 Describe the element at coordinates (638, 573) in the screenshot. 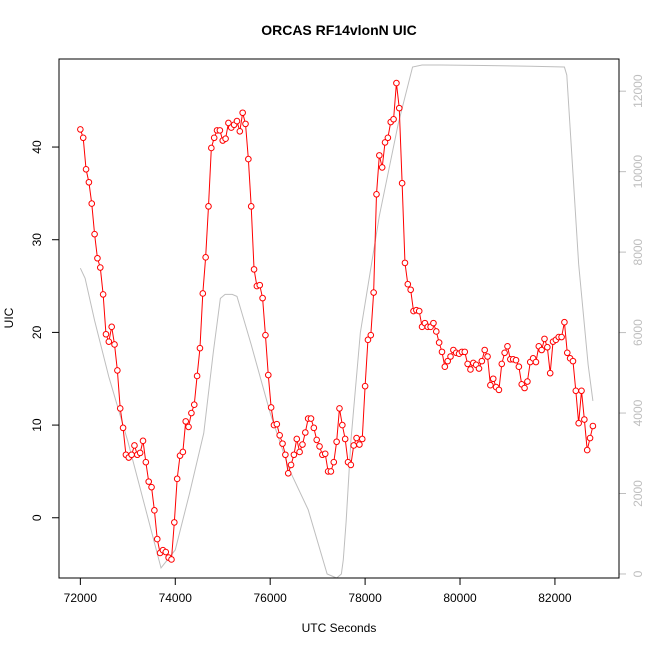

I see `y2-tick-label: 0` at that location.